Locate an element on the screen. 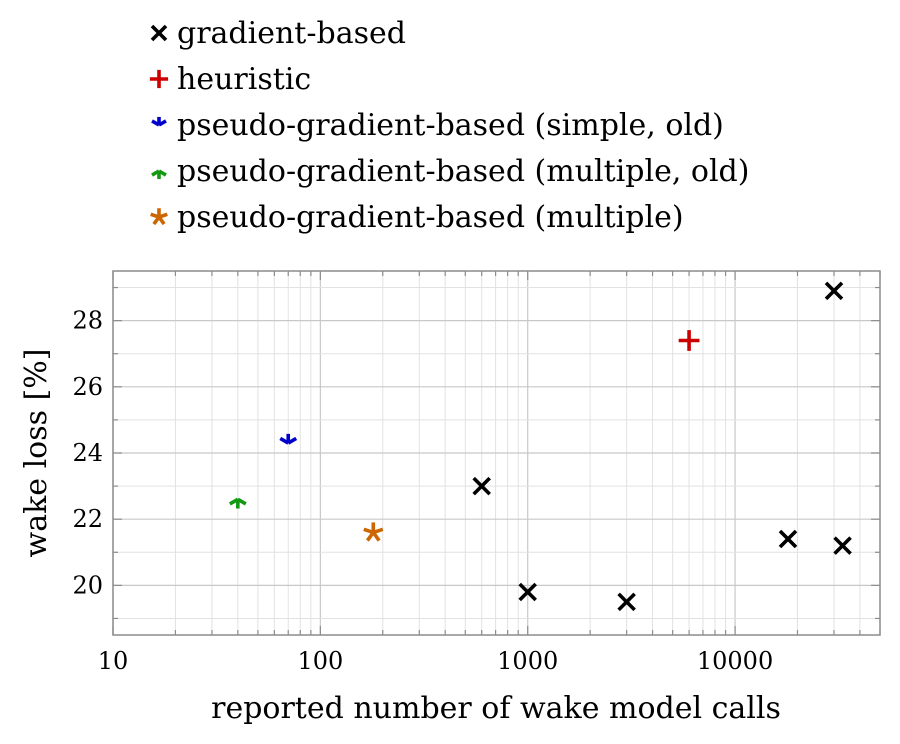 The image size is (900, 744). y-tick-label: 28 is located at coordinates (87, 321).